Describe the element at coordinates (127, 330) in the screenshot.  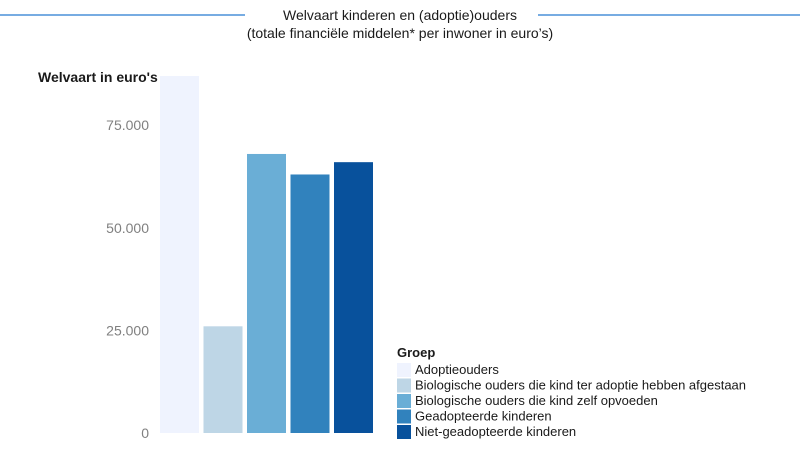
I see `y-tick-label: 25.000` at that location.